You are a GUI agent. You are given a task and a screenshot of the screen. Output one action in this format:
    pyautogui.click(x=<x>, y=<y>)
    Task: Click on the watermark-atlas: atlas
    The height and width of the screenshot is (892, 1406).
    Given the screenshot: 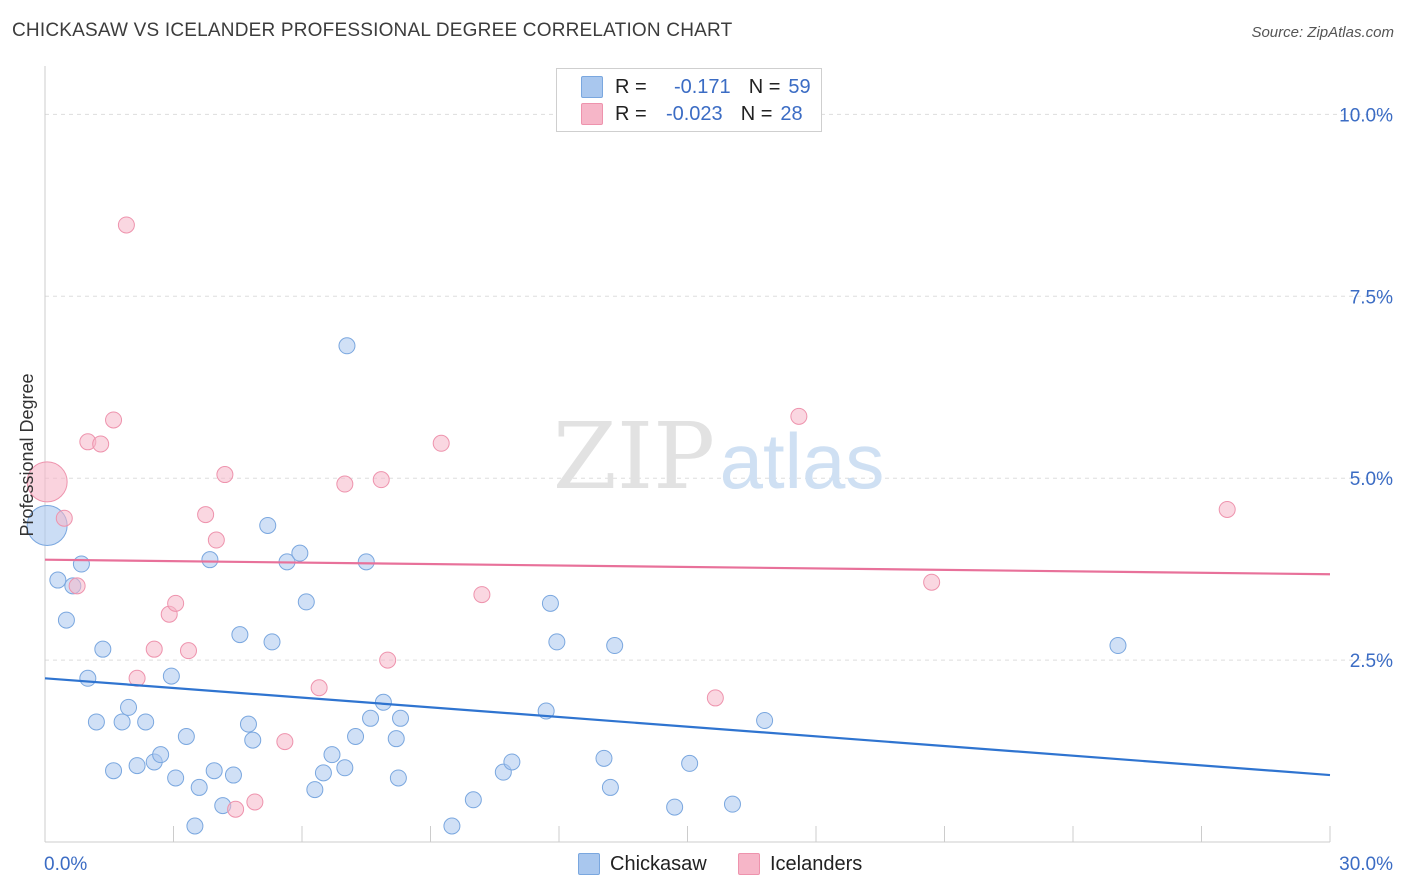 What is the action you would take?
    pyautogui.click(x=802, y=461)
    